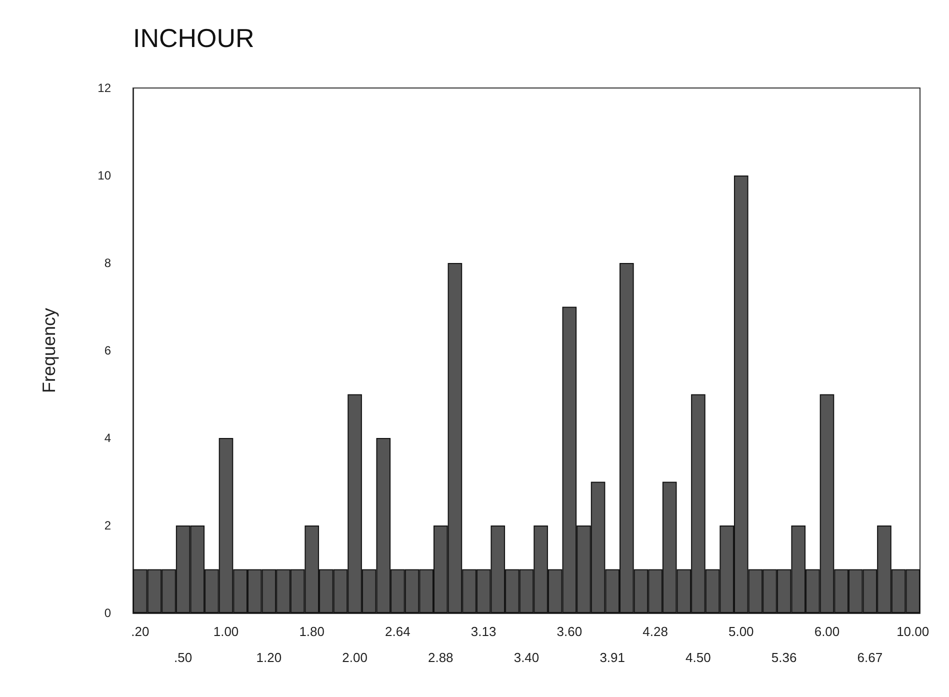 The width and height of the screenshot is (949, 697). I want to click on y-tick-label: 8, so click(108, 263).